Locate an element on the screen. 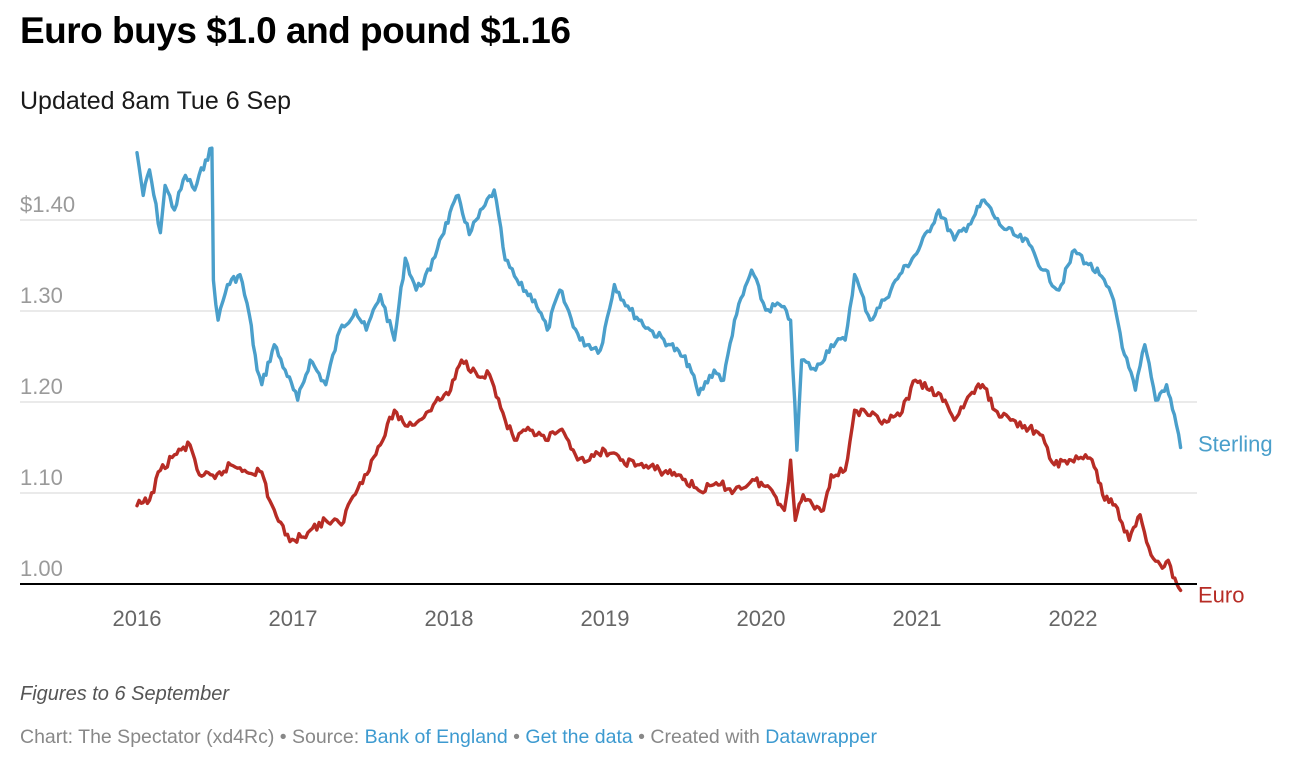 The image size is (1306, 784). y-axis-labels: $1.40 1.30 1.20 1.10 1.00 is located at coordinates (47, 386).